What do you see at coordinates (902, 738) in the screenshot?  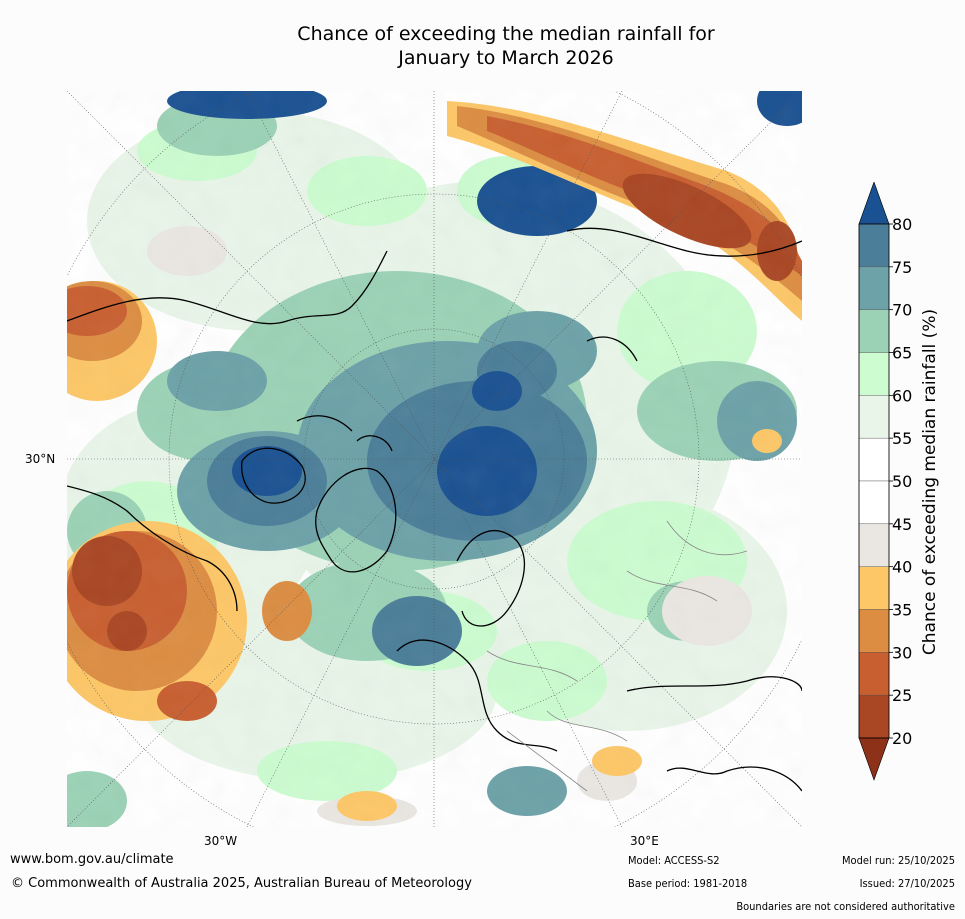 I see `colorbar-tick-label: 20` at bounding box center [902, 738].